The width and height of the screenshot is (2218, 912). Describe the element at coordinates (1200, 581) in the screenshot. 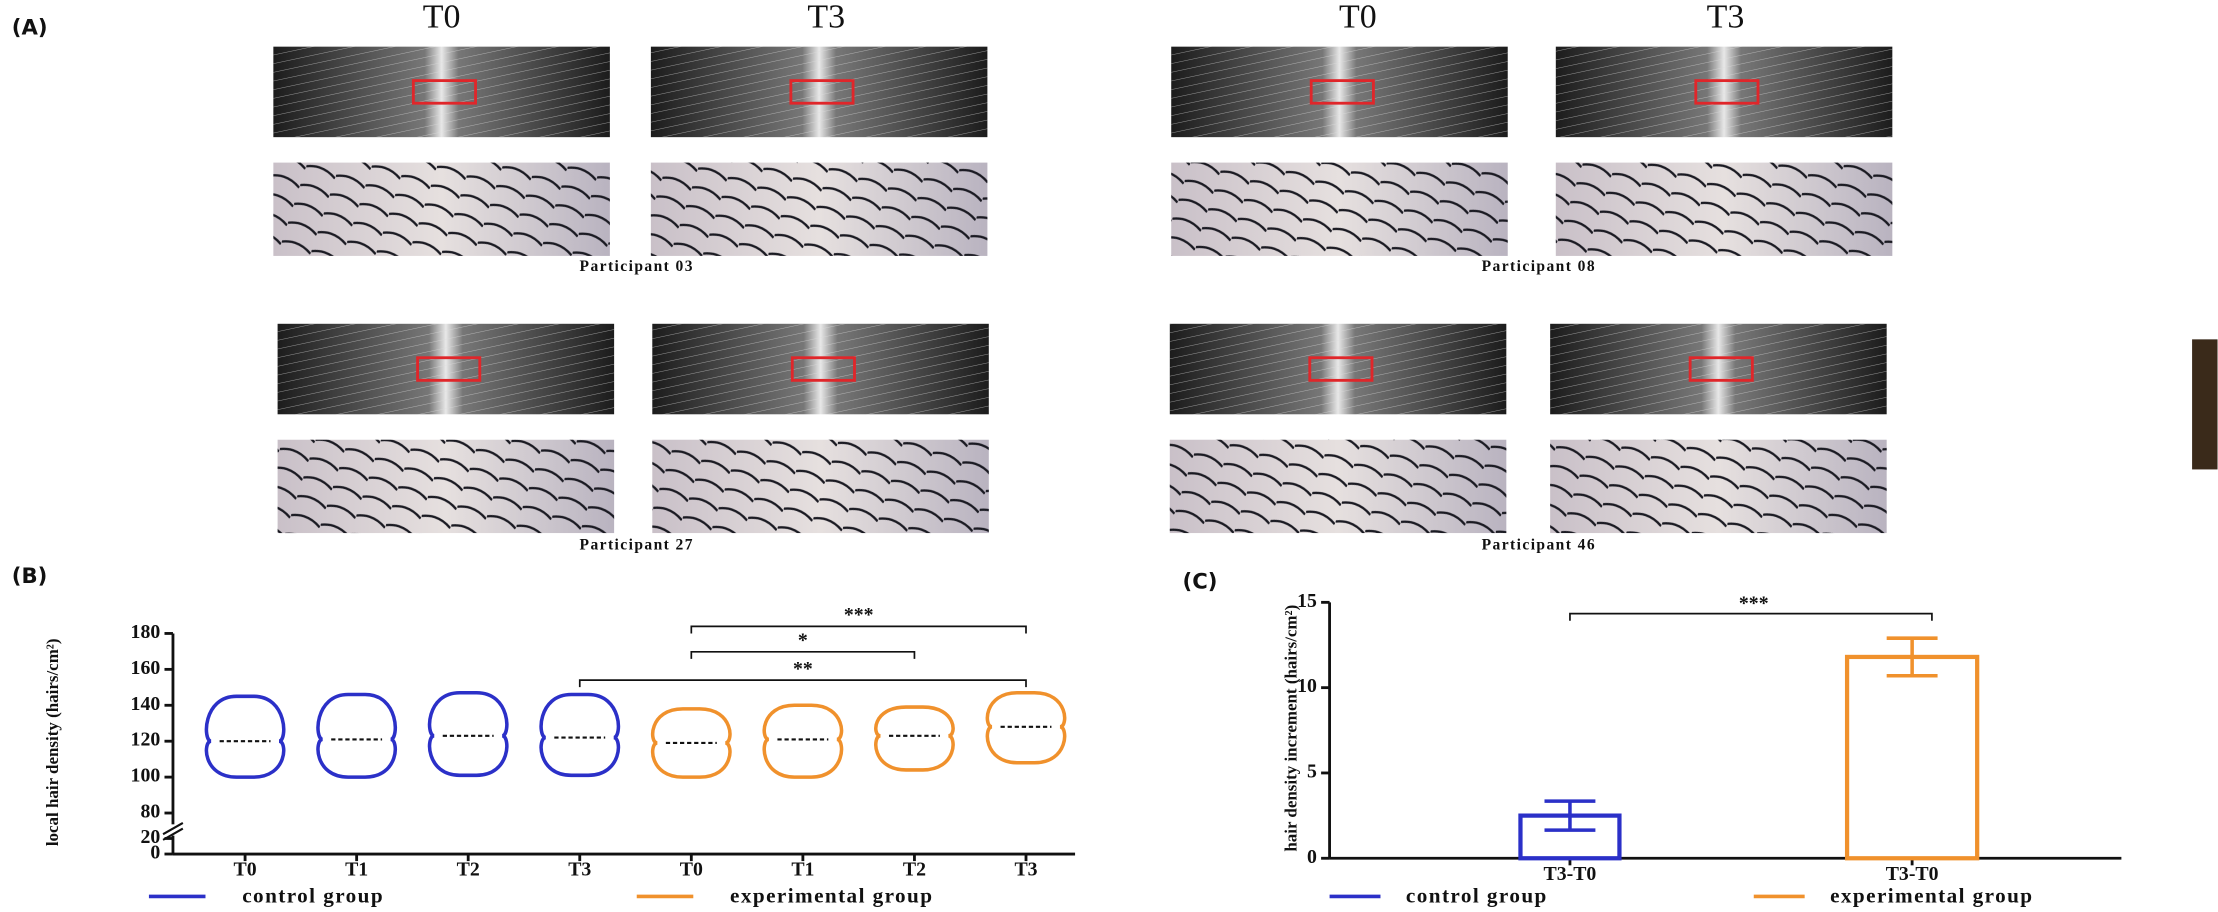

I see `panel-label: (C)` at that location.